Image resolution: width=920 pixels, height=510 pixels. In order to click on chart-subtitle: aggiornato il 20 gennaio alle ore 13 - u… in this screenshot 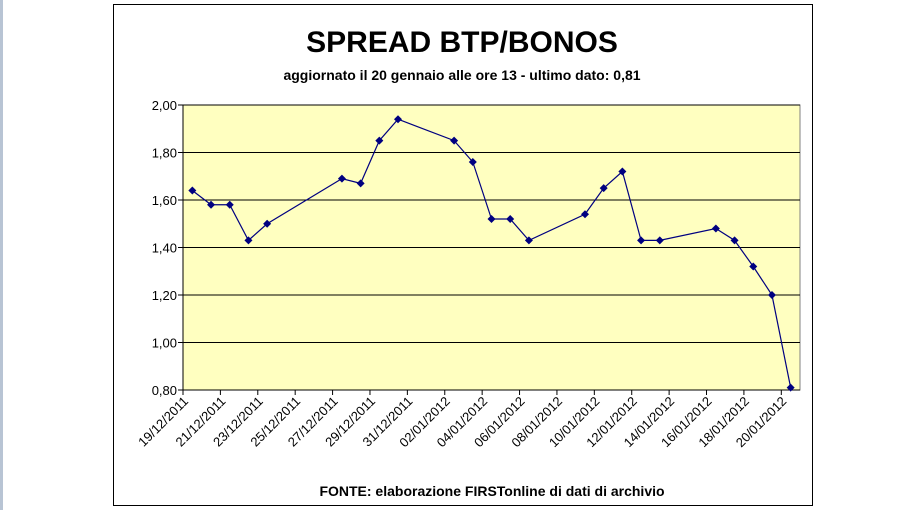, I will do `click(461, 75)`.